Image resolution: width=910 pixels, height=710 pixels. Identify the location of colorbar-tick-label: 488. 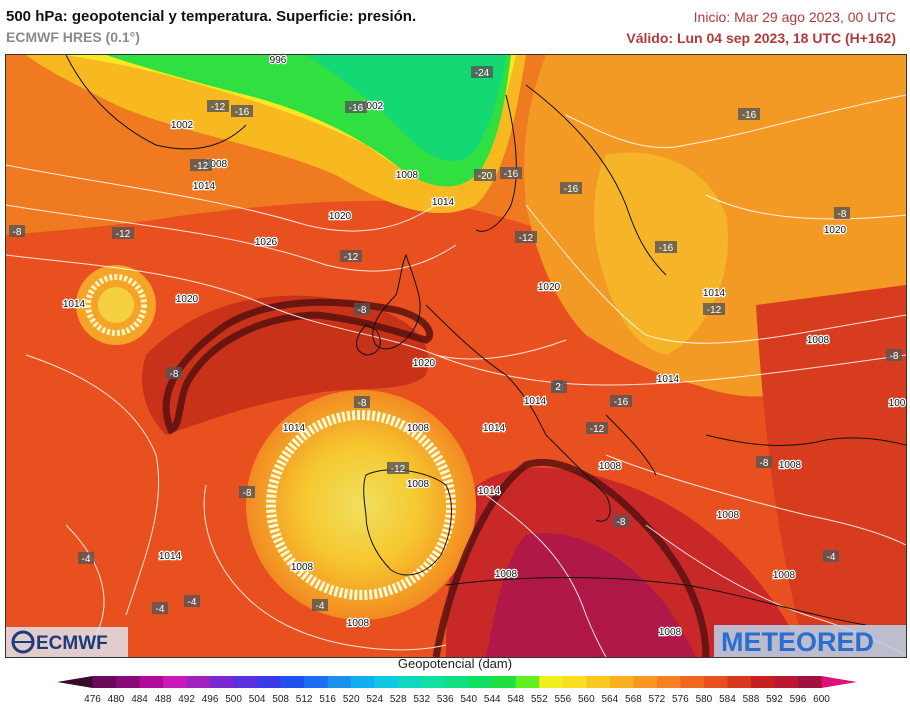
(163, 699).